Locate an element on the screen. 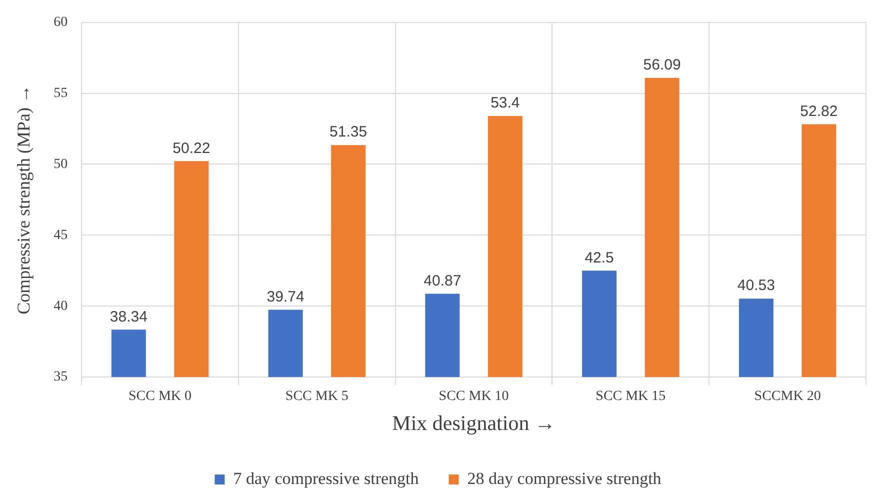  data-label: 56.09 is located at coordinates (662, 65).